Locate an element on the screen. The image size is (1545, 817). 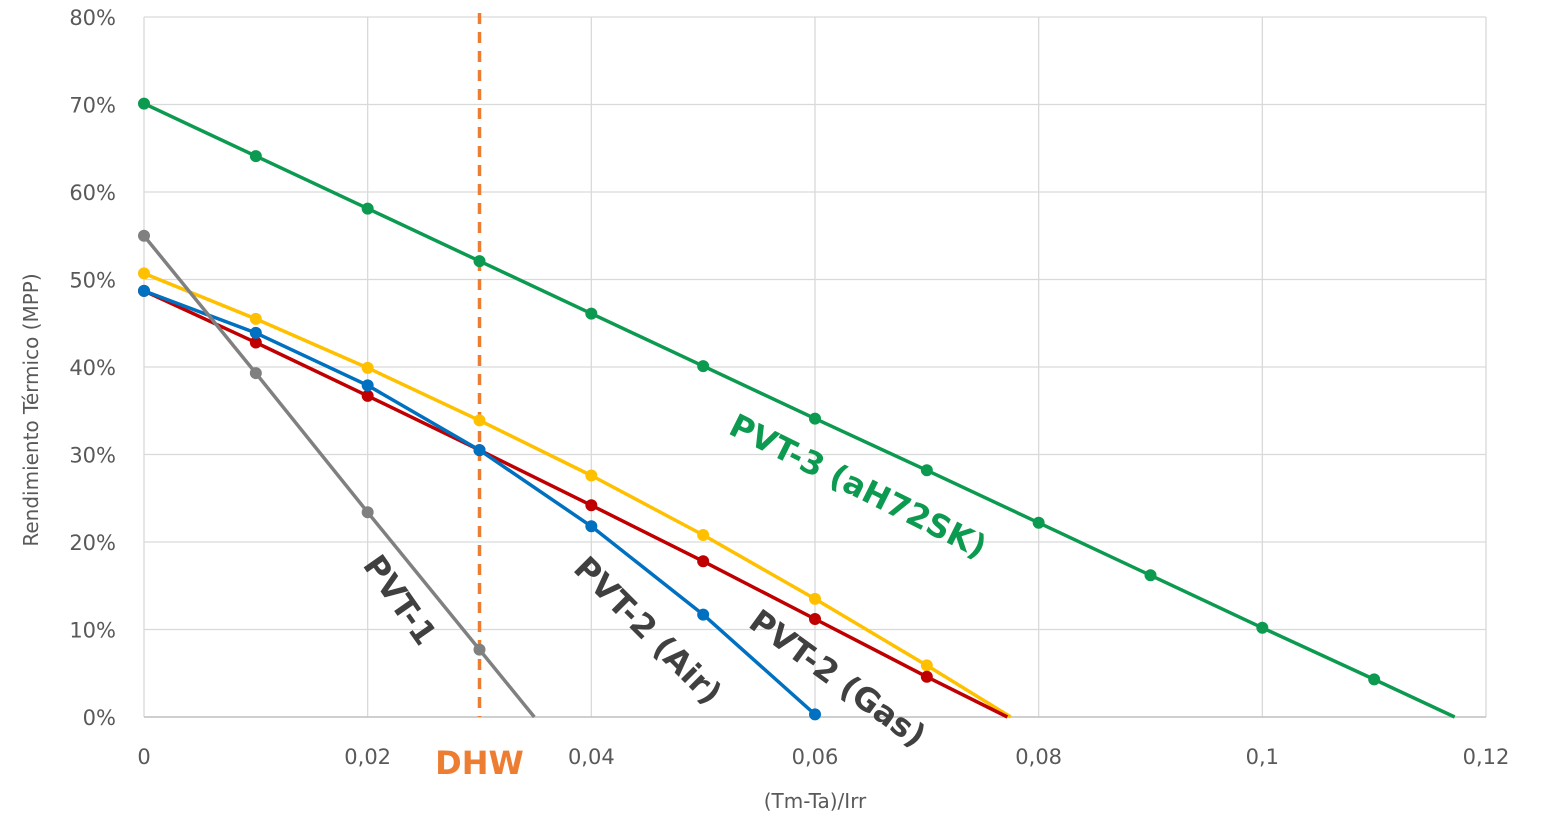
x-tick-label: 0,06 is located at coordinates (815, 757).